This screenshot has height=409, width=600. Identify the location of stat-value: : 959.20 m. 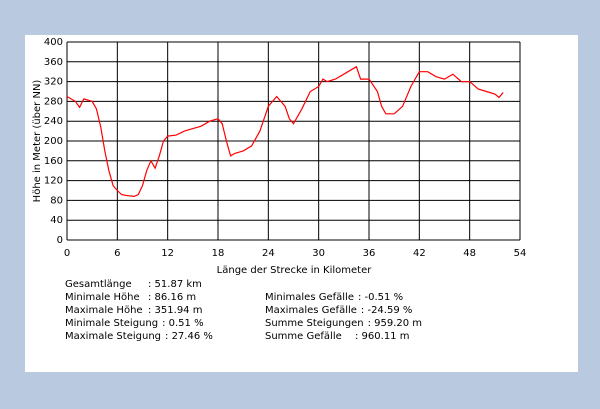
(395, 323).